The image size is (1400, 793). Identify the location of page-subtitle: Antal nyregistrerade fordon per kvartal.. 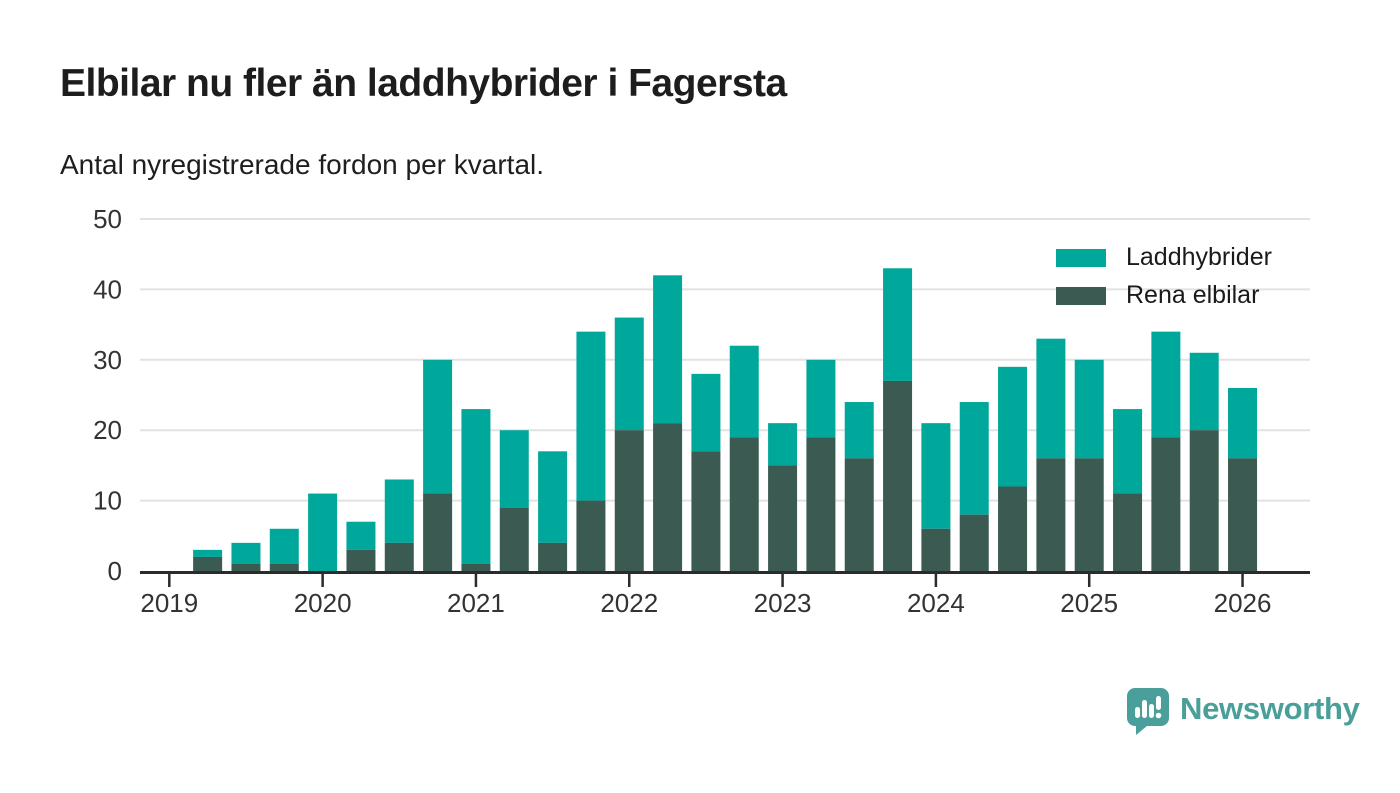
(302, 164).